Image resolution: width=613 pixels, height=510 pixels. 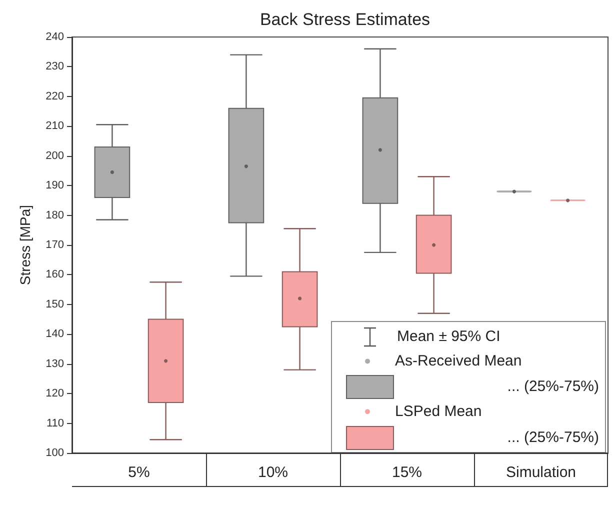 What do you see at coordinates (541, 472) in the screenshot?
I see `x-tick-label: Simulation` at bounding box center [541, 472].